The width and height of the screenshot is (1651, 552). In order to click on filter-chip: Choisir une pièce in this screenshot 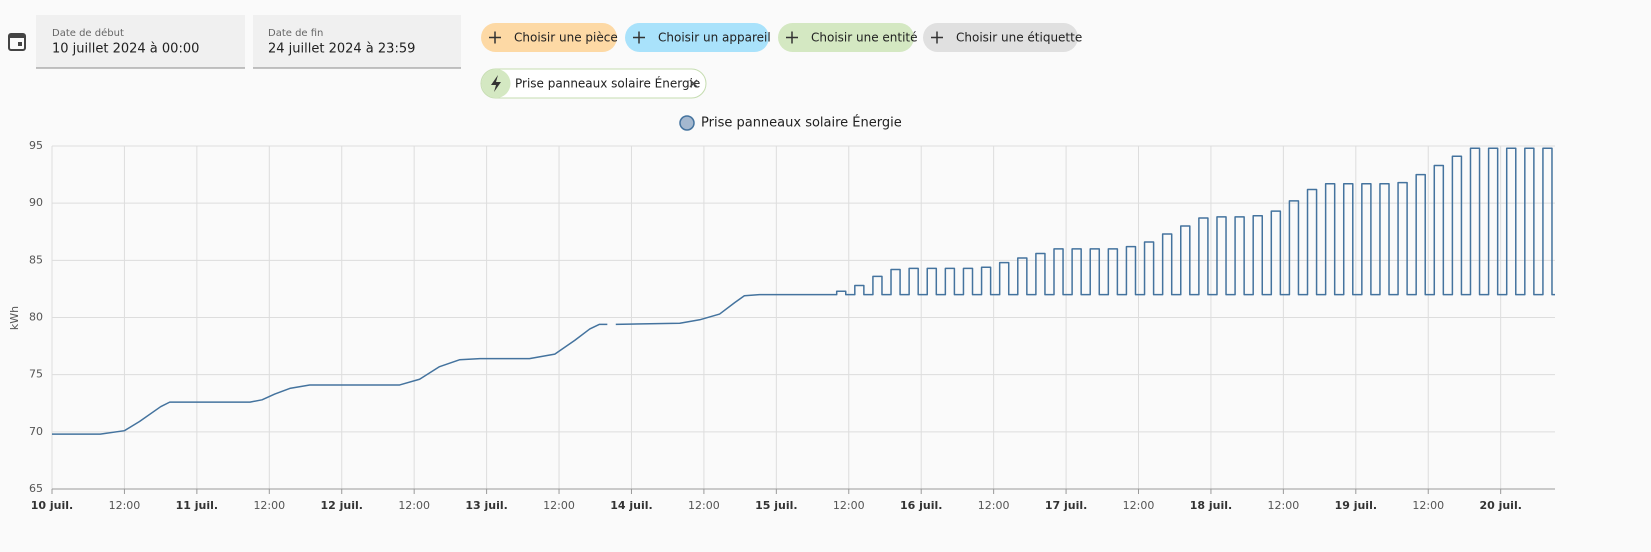, I will do `click(549, 37)`.